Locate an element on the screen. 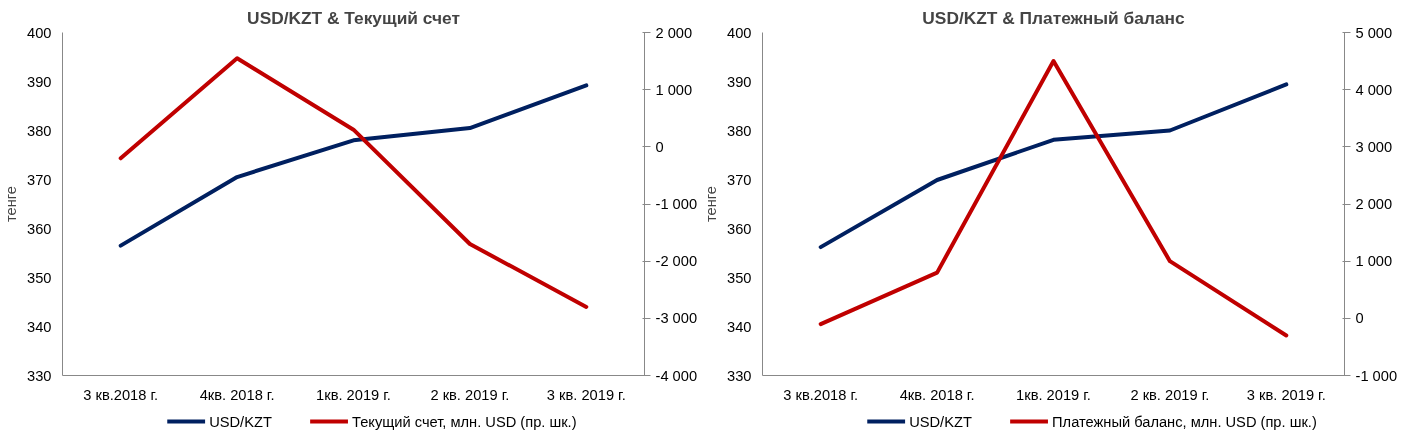 Image resolution: width=1408 pixels, height=445 pixels. y2-tick-label: 4 000 is located at coordinates (1374, 89).